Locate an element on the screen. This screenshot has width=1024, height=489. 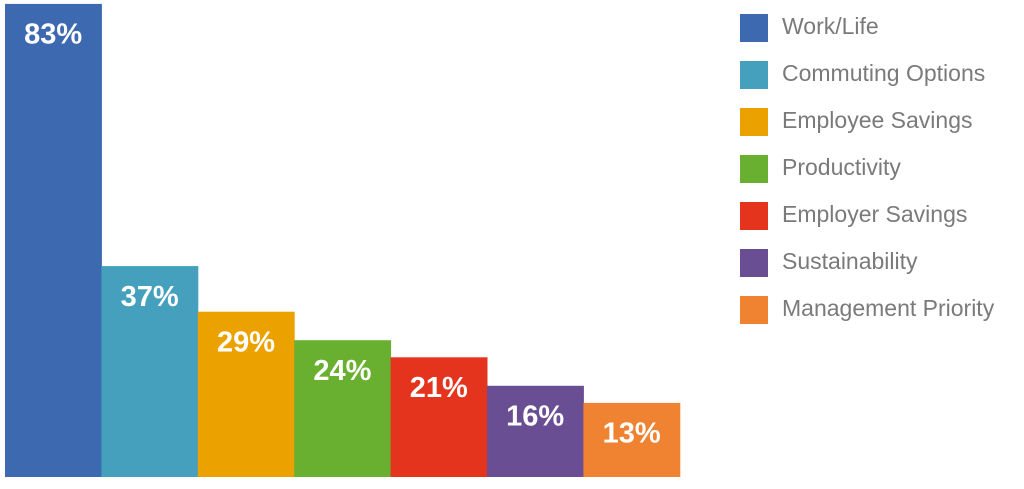
value-label: 29% is located at coordinates (246, 342).